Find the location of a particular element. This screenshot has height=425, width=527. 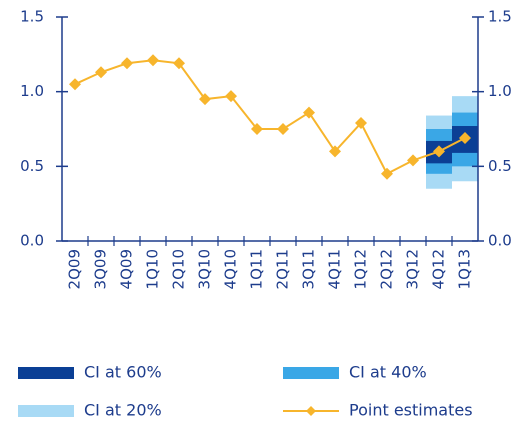

x-tick-label: 1Q11 is located at coordinates (257, 269).